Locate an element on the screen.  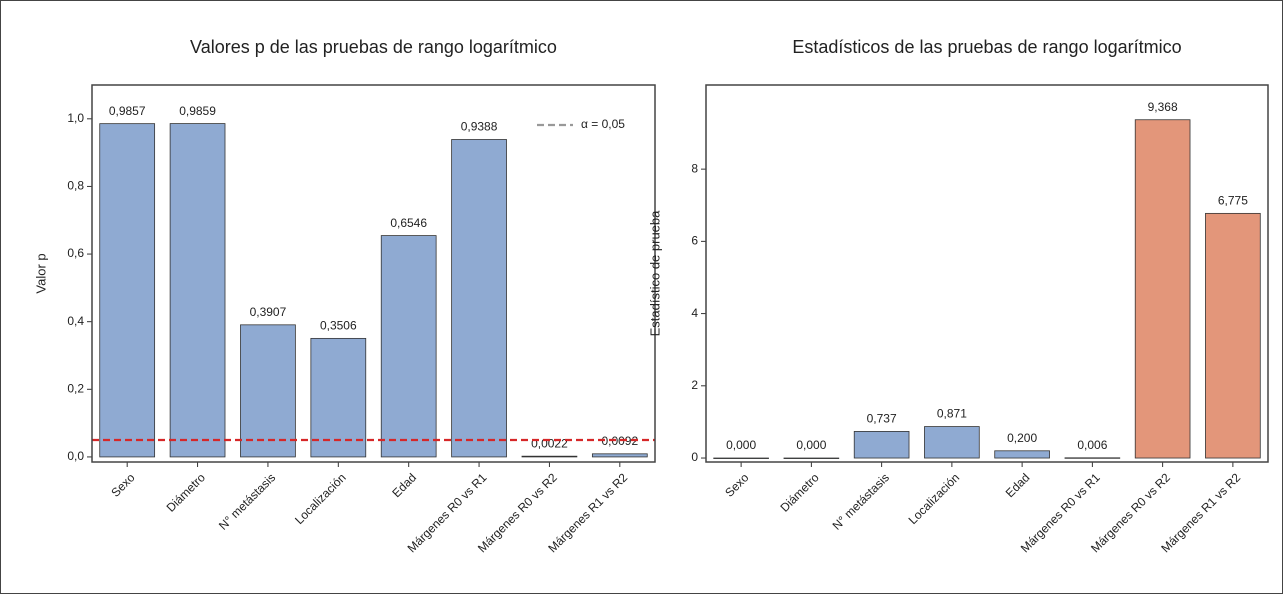
y-tick-label: 4 is located at coordinates (694, 313).